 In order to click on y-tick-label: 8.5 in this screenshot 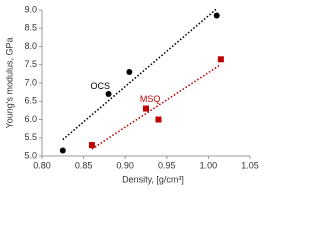, I will do `click(30, 28)`.